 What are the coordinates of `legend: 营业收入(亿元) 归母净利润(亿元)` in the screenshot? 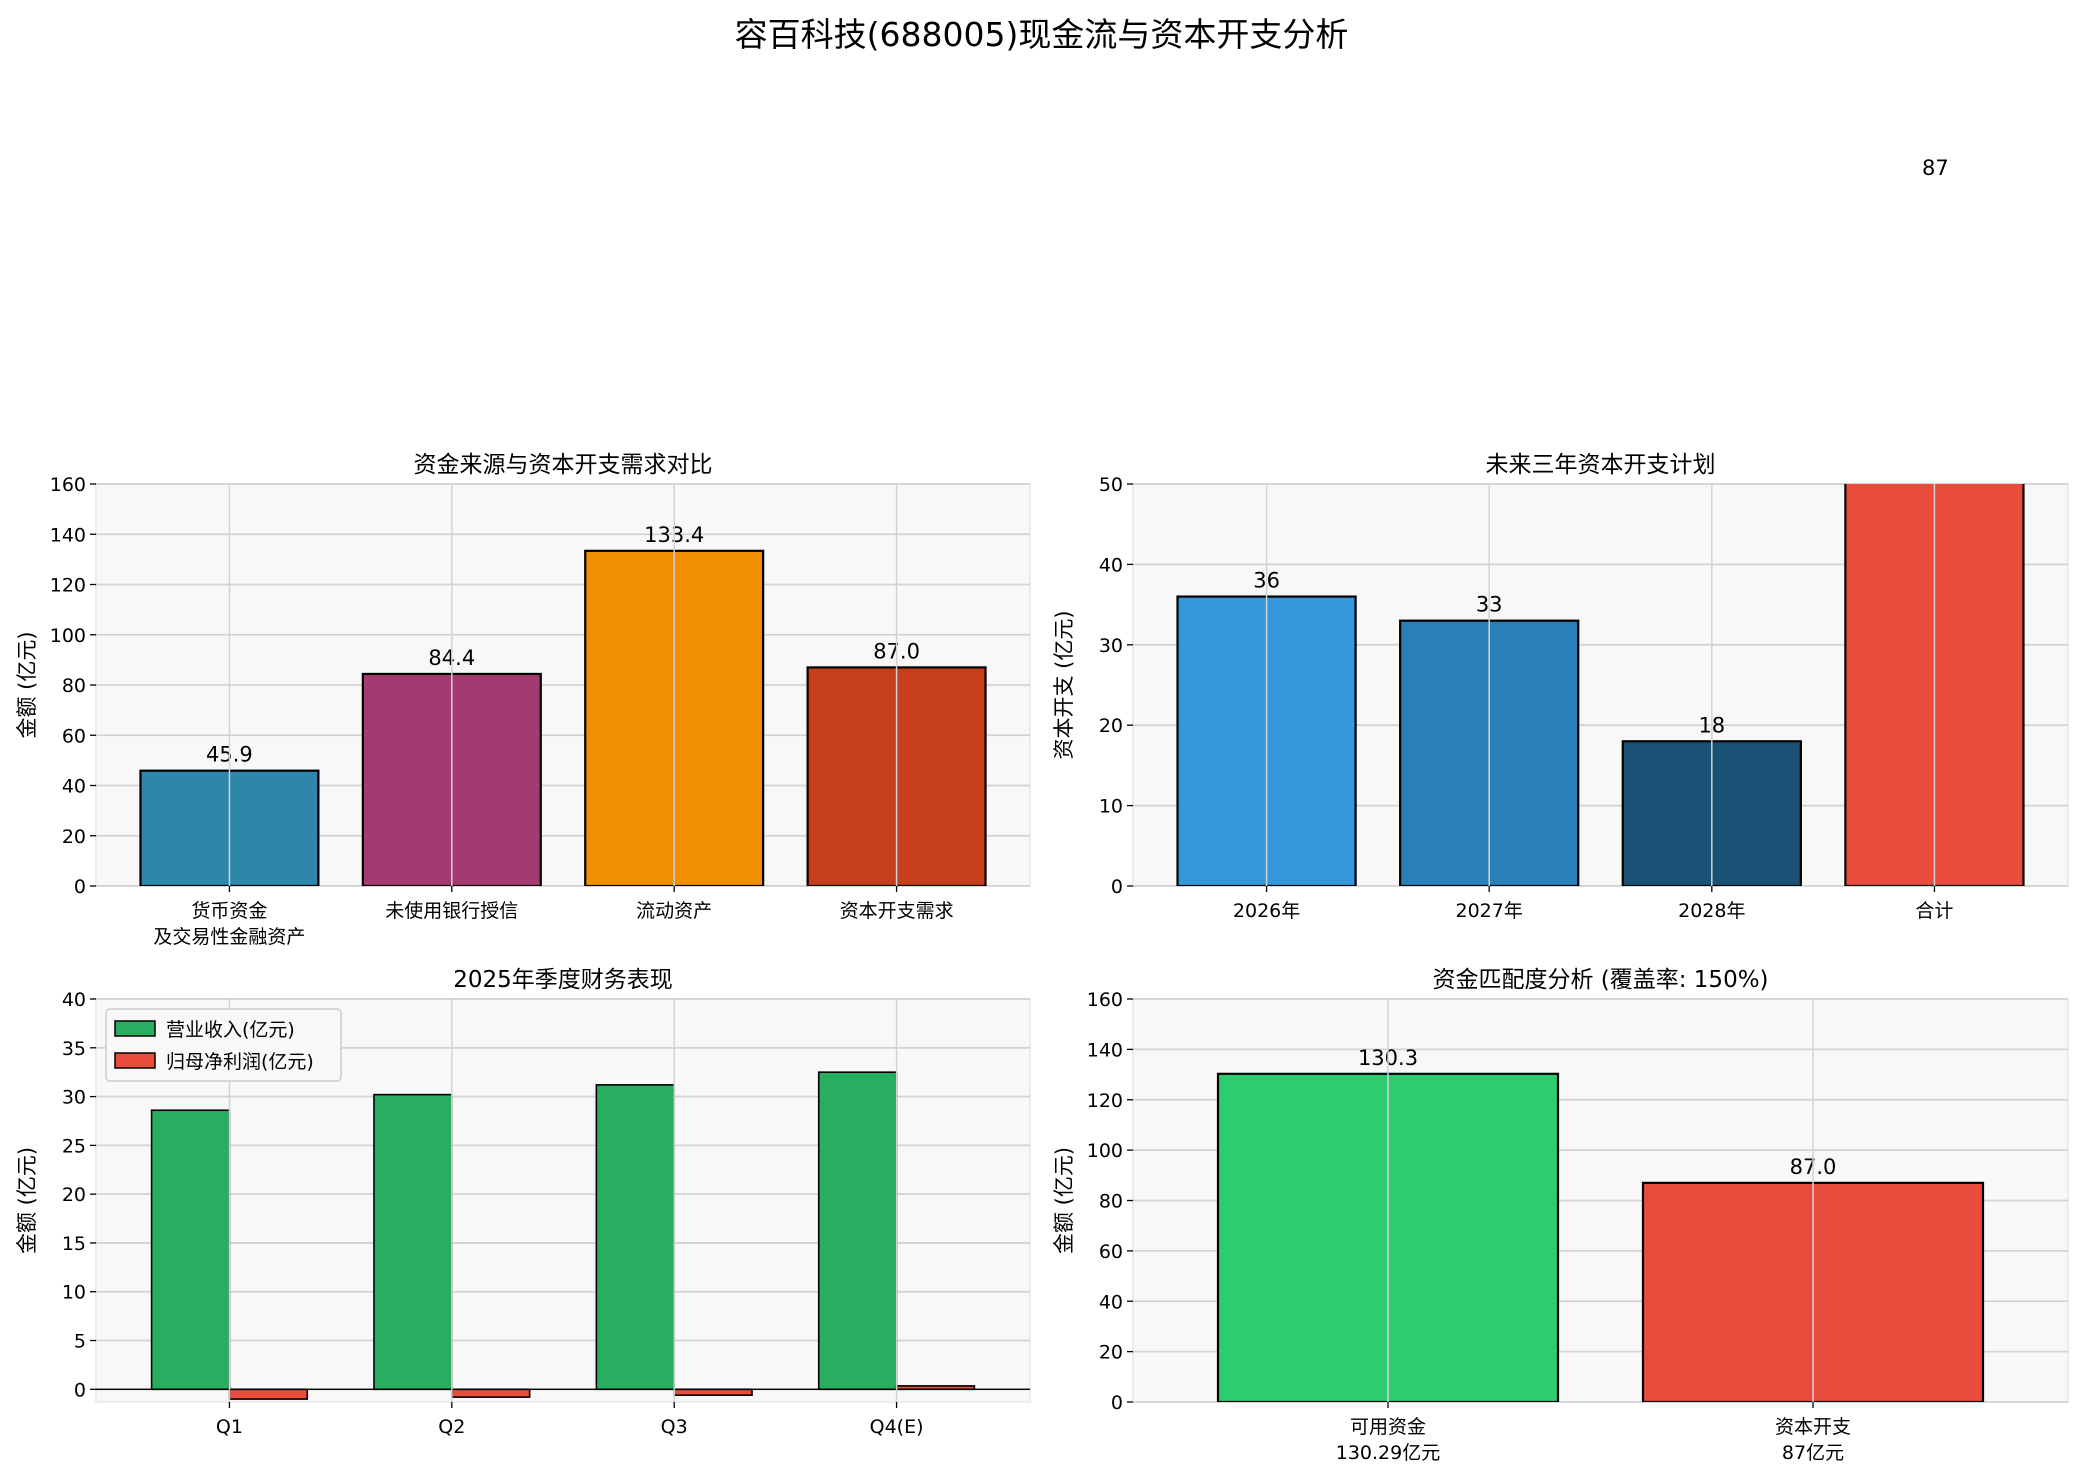 It's located at (223, 1045).